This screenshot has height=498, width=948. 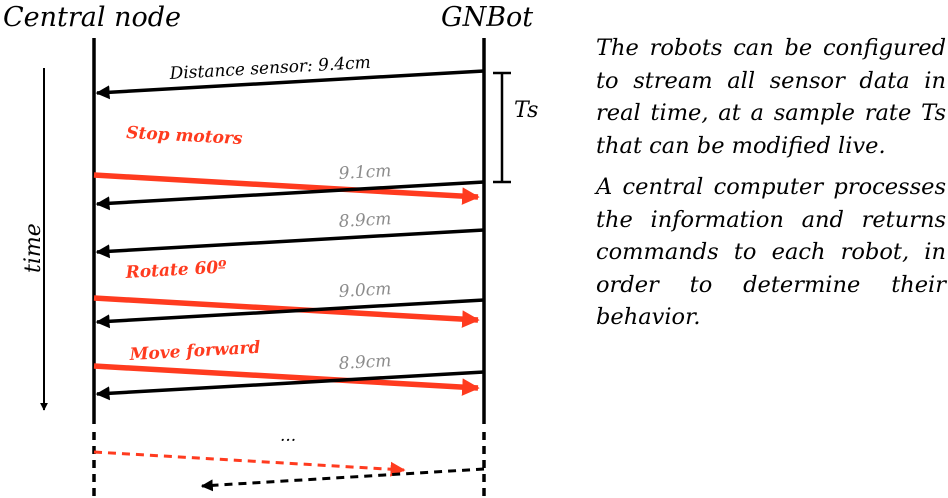 What do you see at coordinates (365, 172) in the screenshot?
I see `sensor-label-2: 9.1cm` at bounding box center [365, 172].